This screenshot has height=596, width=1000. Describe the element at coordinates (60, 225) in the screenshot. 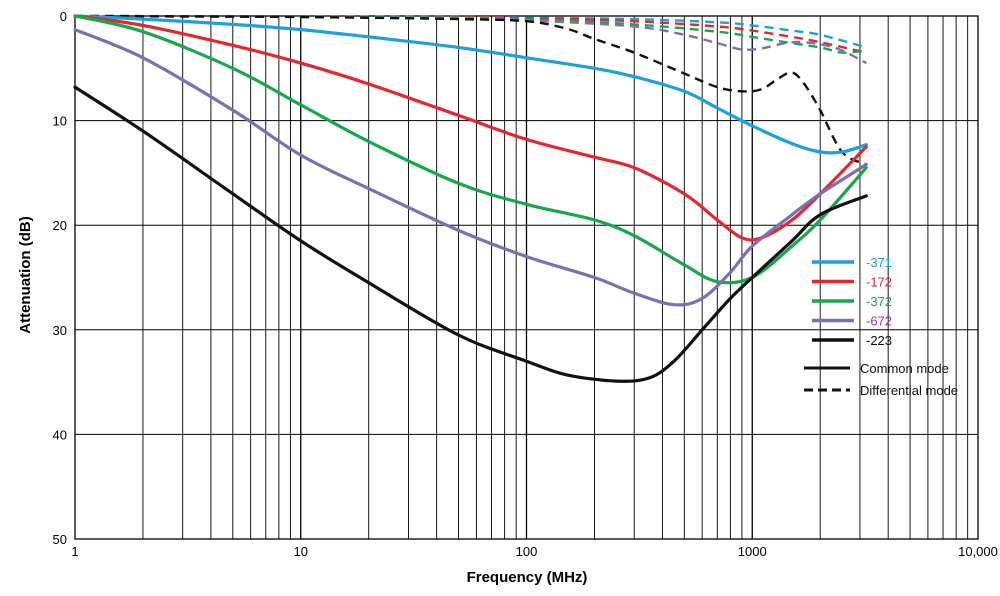

I see `y-tick-label: 20` at that location.